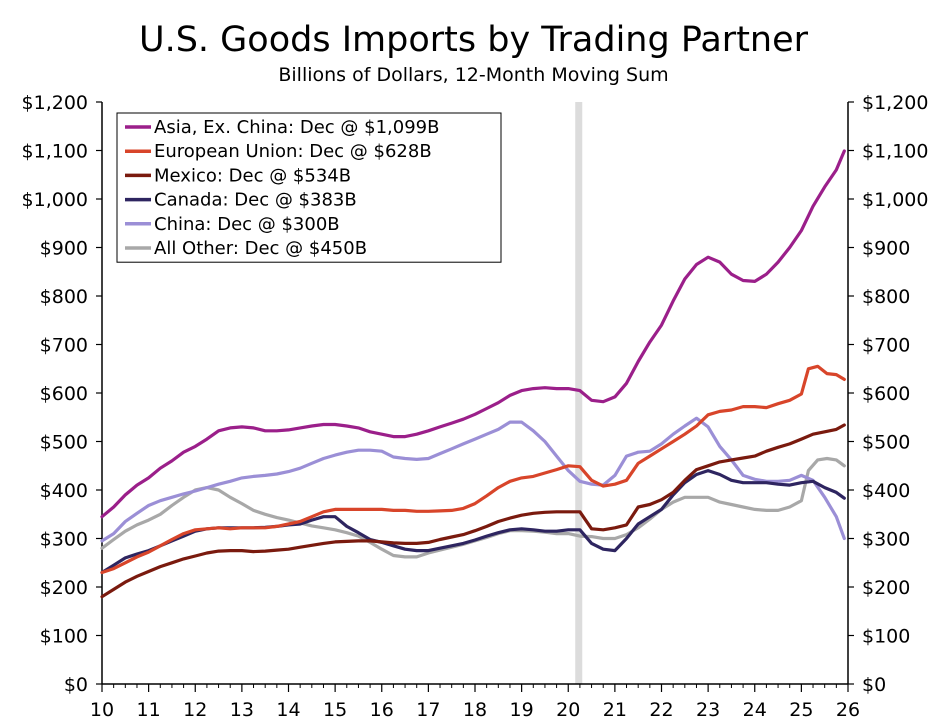  What do you see at coordinates (195, 710) in the screenshot?
I see `x-tick-label: 12` at bounding box center [195, 710].